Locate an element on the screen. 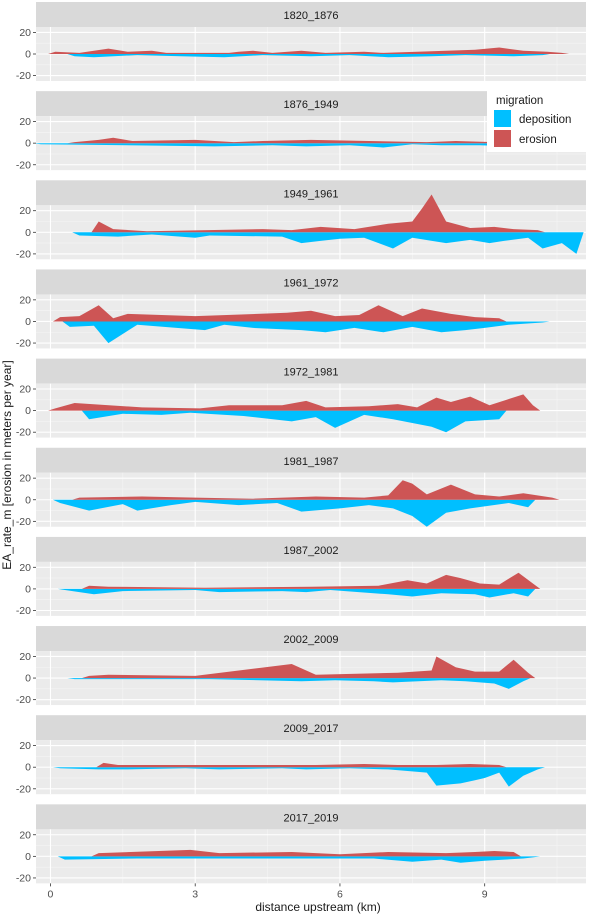 Image resolution: width=596 pixels, height=917 pixels. facet-strip-label: 1820_1876 is located at coordinates (310, 16).